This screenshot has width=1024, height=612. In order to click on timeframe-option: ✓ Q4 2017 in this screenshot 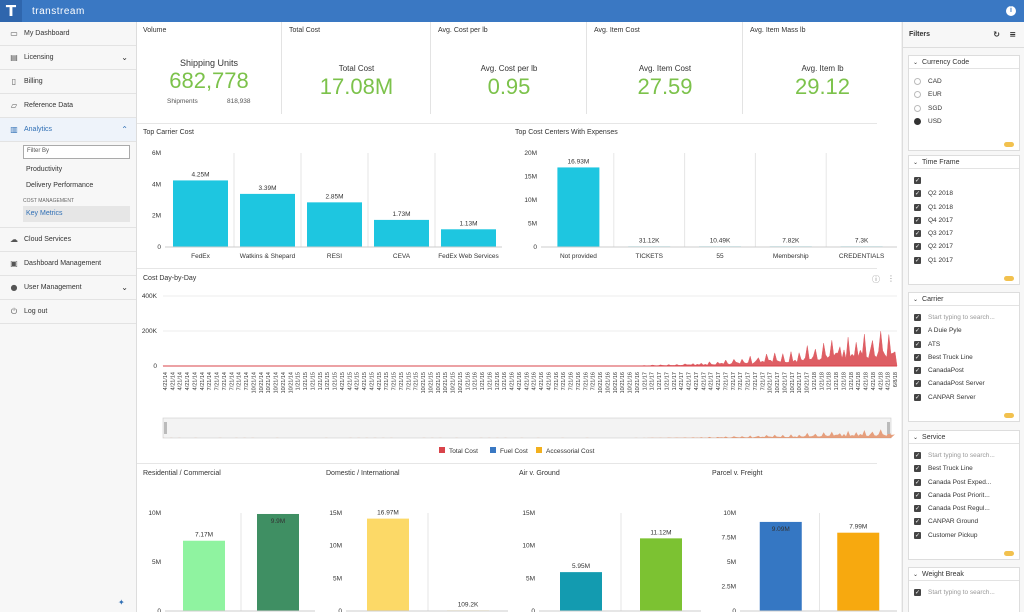, I will do `click(964, 220)`.